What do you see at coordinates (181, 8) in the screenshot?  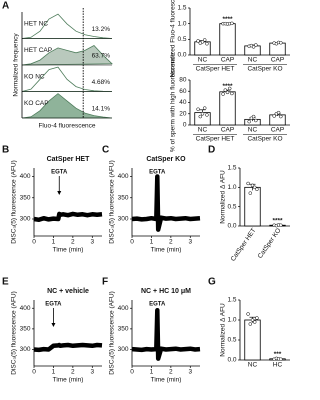 I see `y-tick-label: 1.5` at bounding box center [181, 8].